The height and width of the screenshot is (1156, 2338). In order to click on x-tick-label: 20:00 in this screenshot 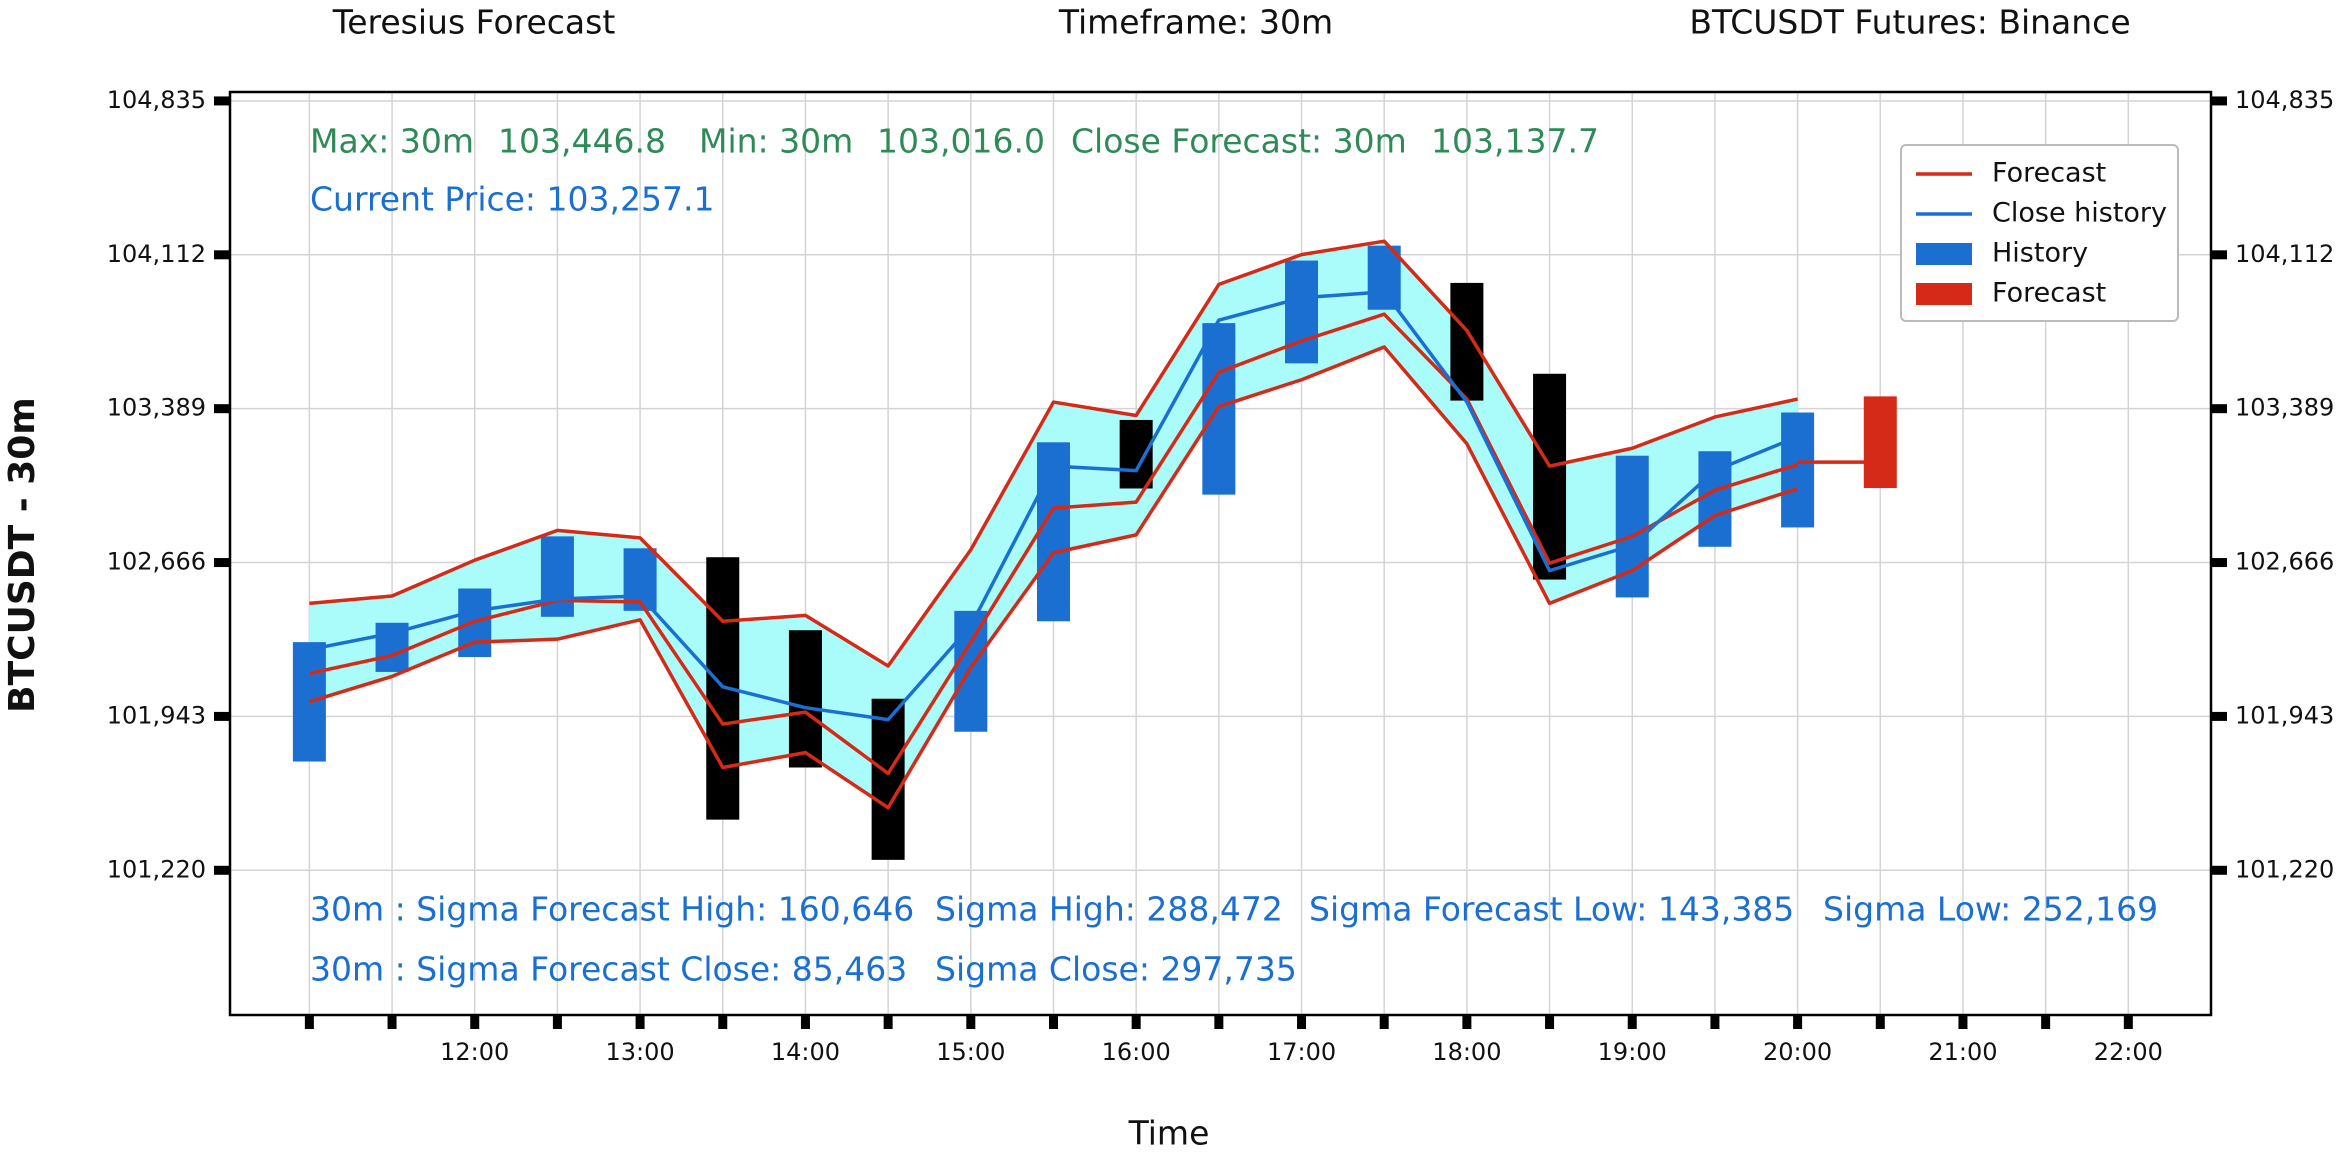, I will do `click(1797, 1052)`.